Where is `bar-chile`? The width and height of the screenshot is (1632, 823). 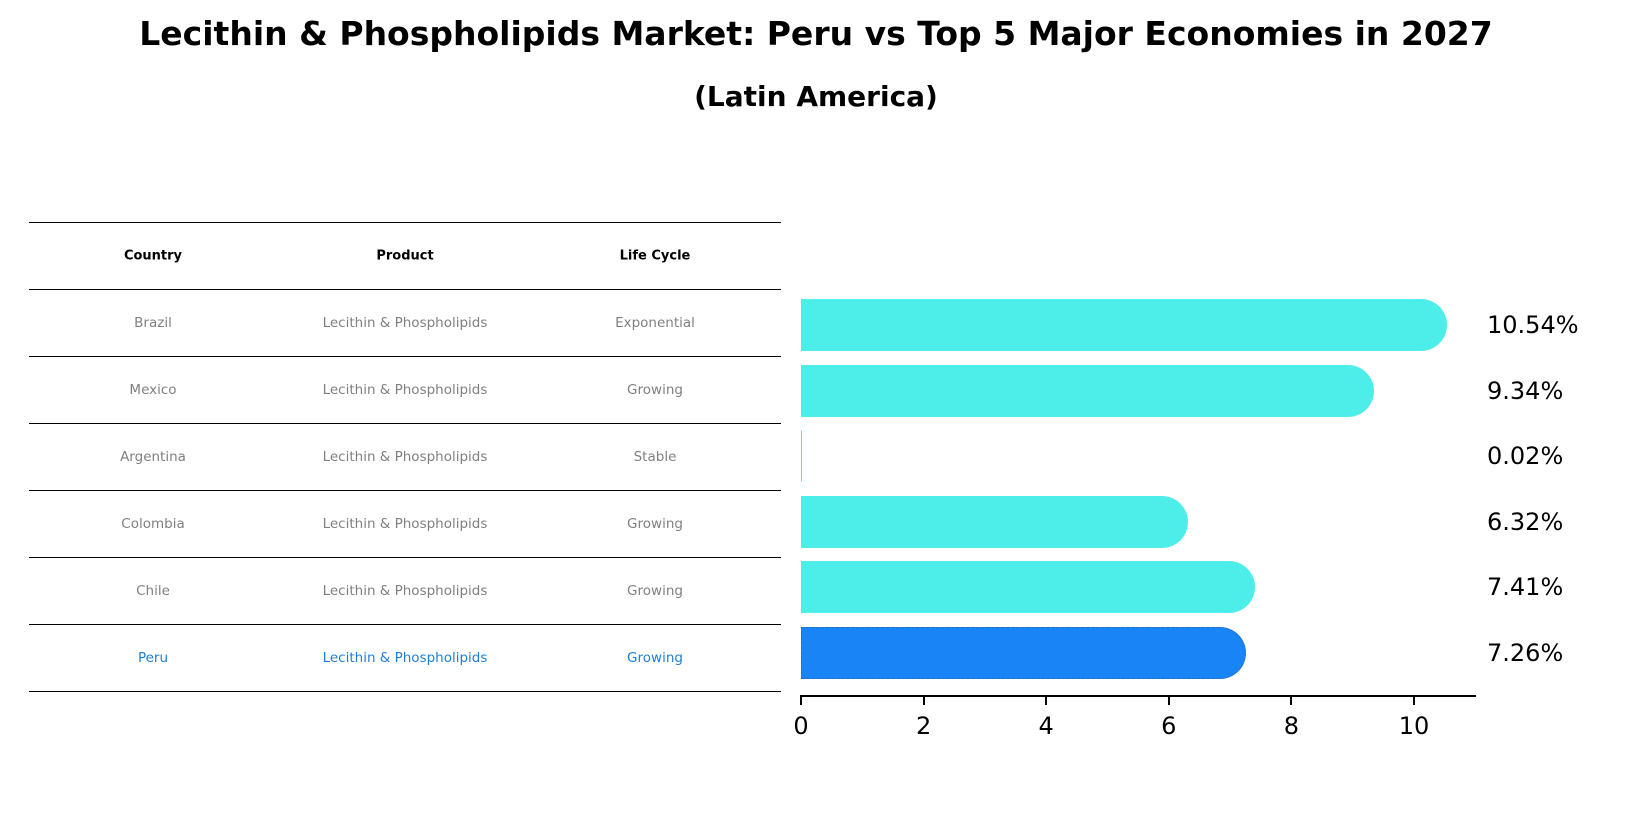
bar-chile is located at coordinates (1028, 587).